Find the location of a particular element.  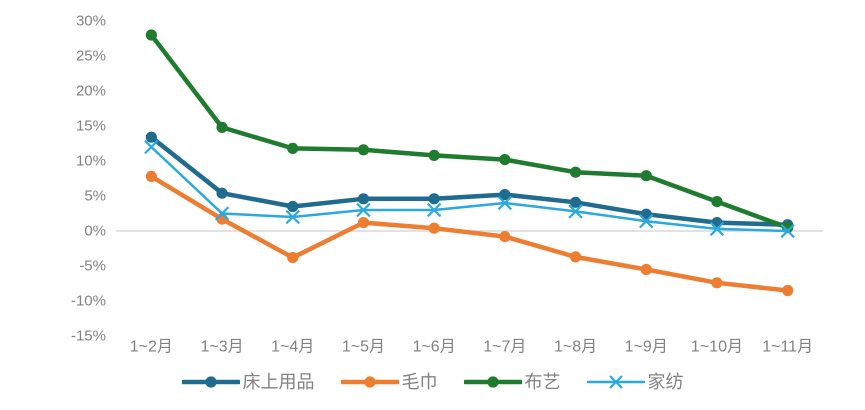

y-axis-tick-label: 25% is located at coordinates (91, 56).